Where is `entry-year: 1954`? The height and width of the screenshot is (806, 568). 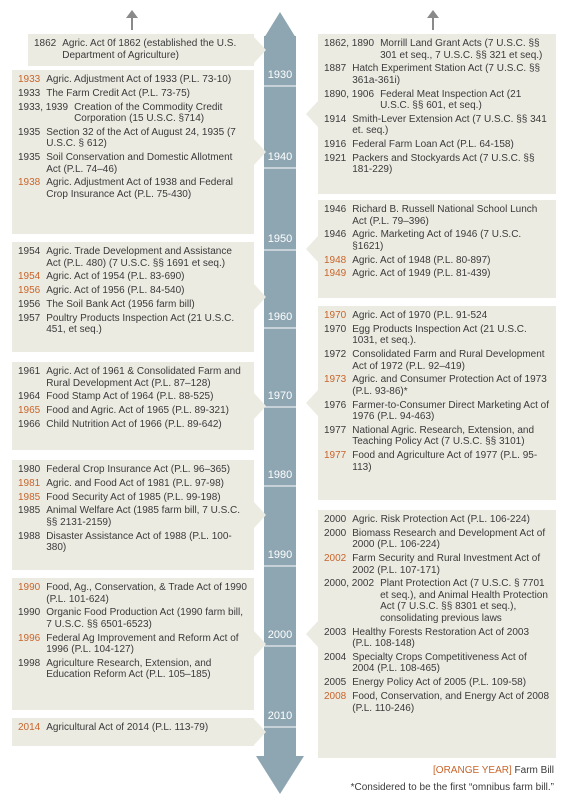 entry-year: 1954 is located at coordinates (29, 251).